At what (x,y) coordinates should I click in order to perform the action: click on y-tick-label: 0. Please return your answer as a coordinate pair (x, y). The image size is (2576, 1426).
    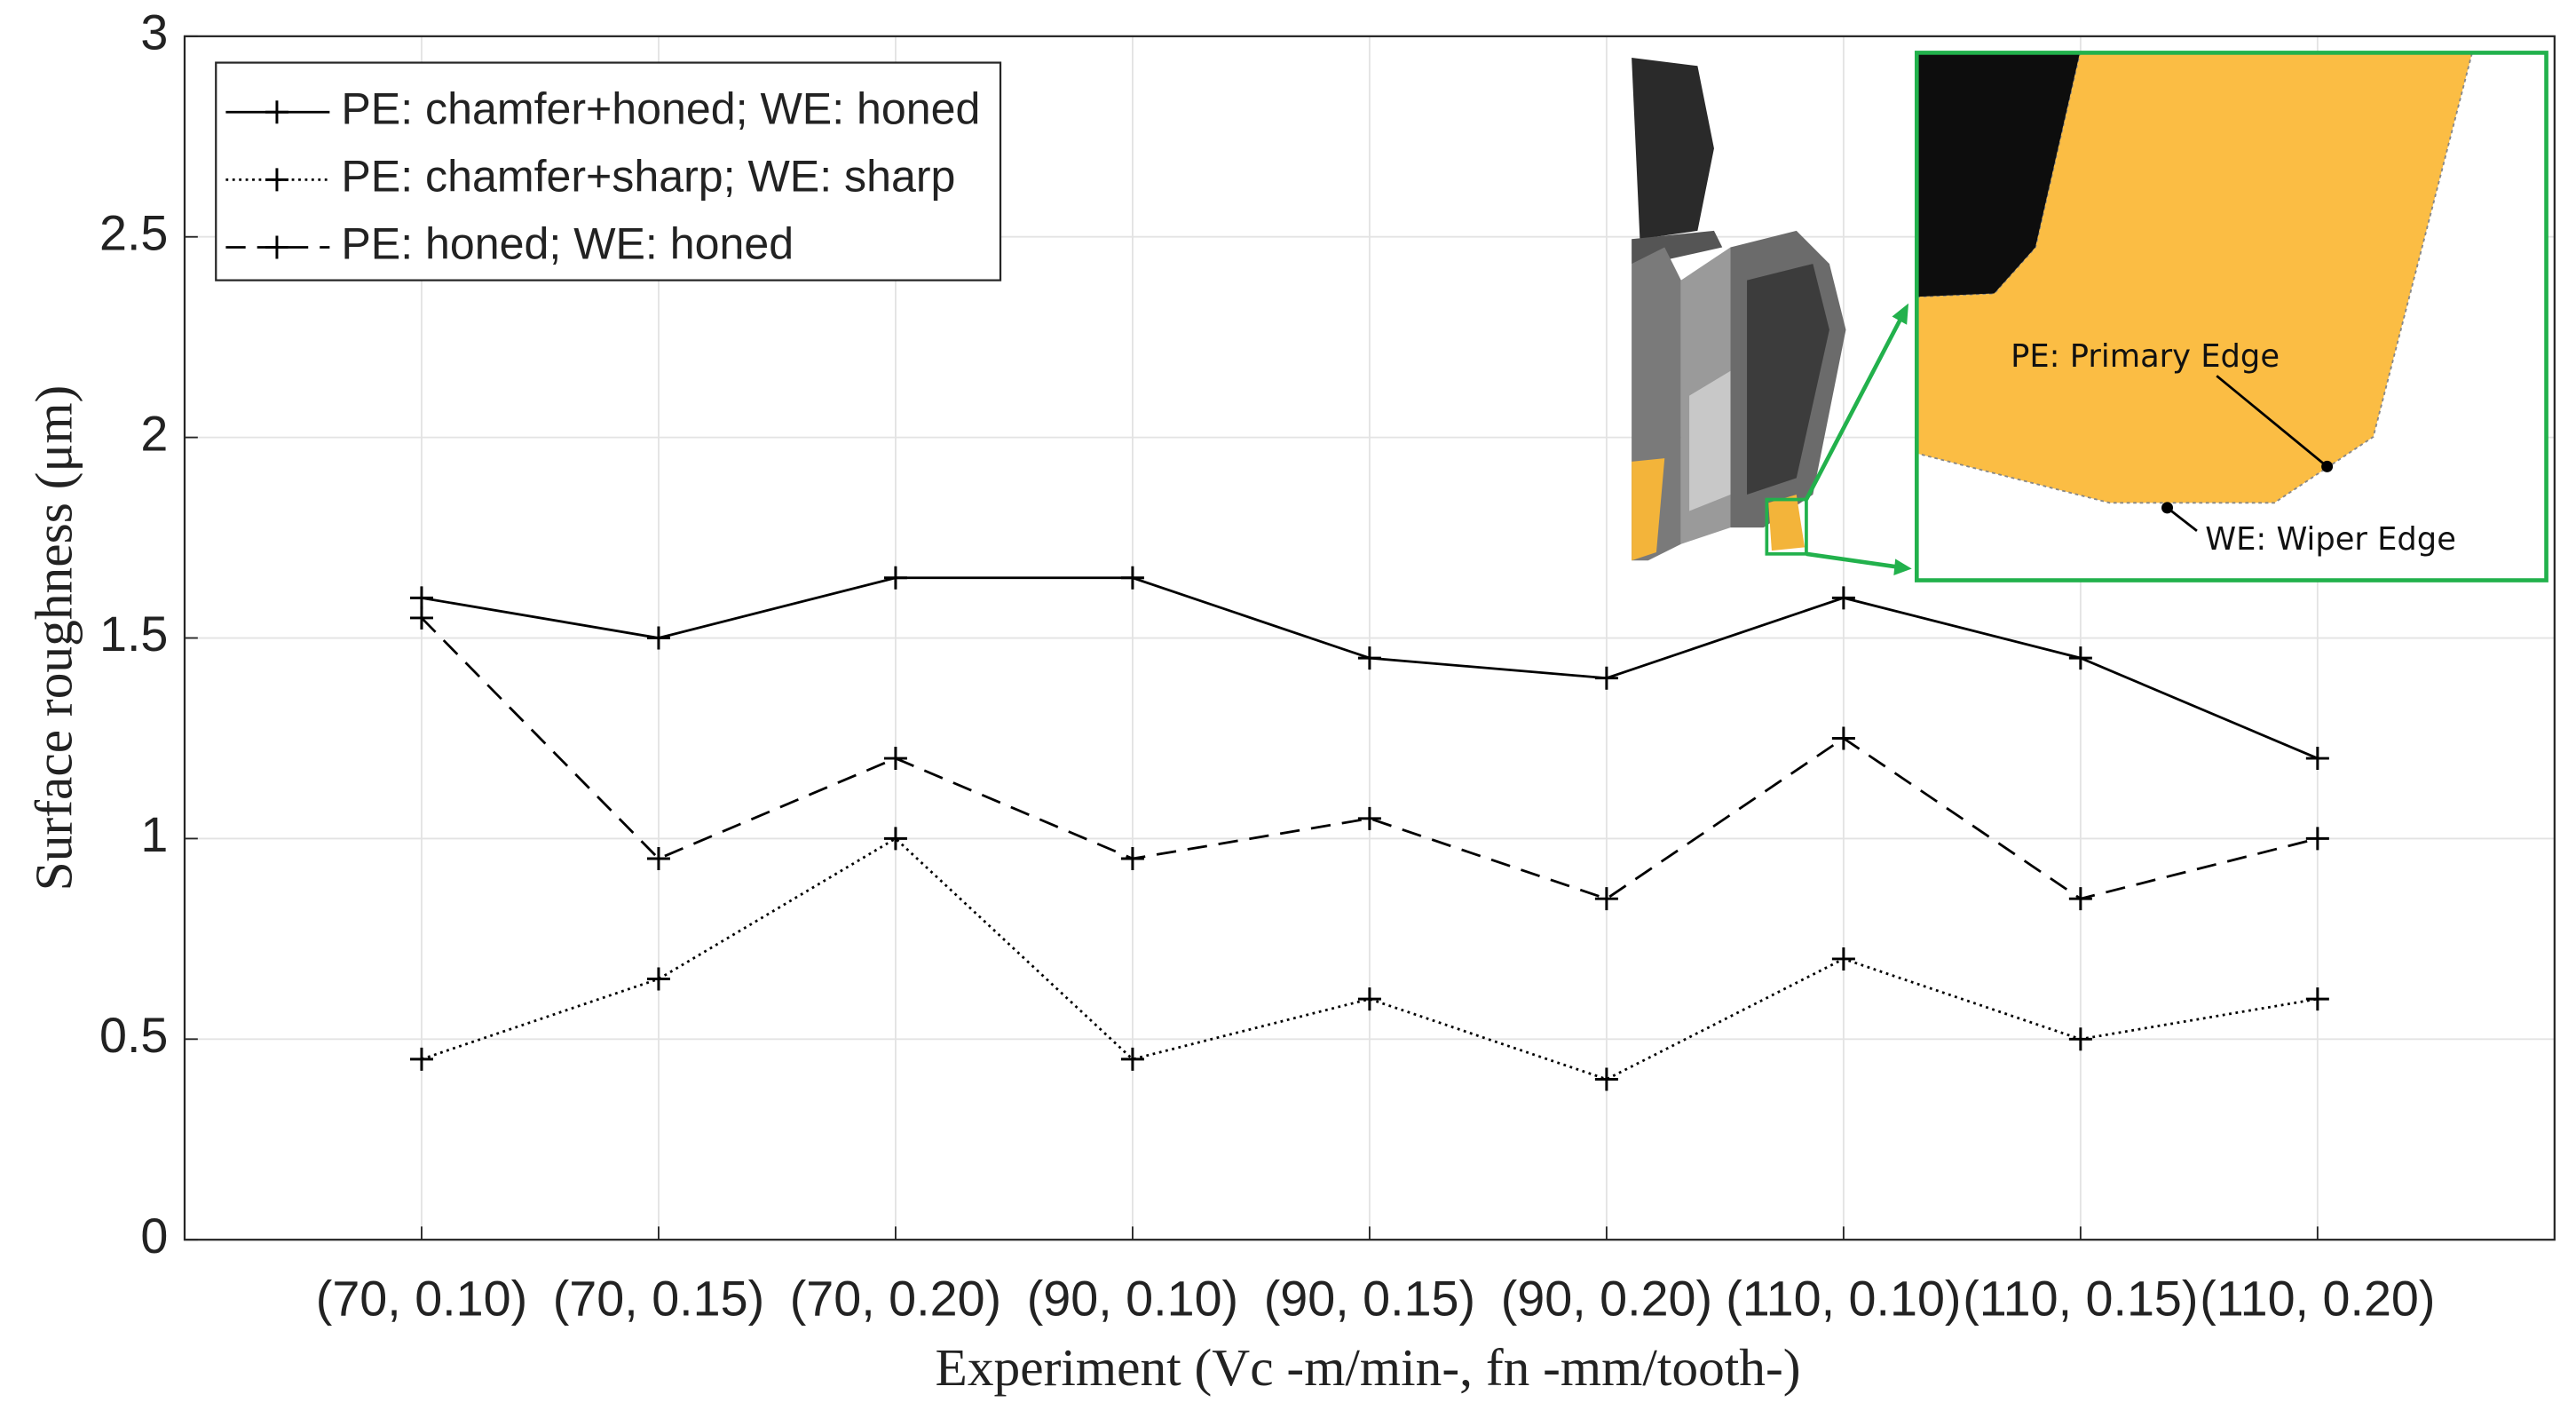
    Looking at the image, I should click on (154, 1236).